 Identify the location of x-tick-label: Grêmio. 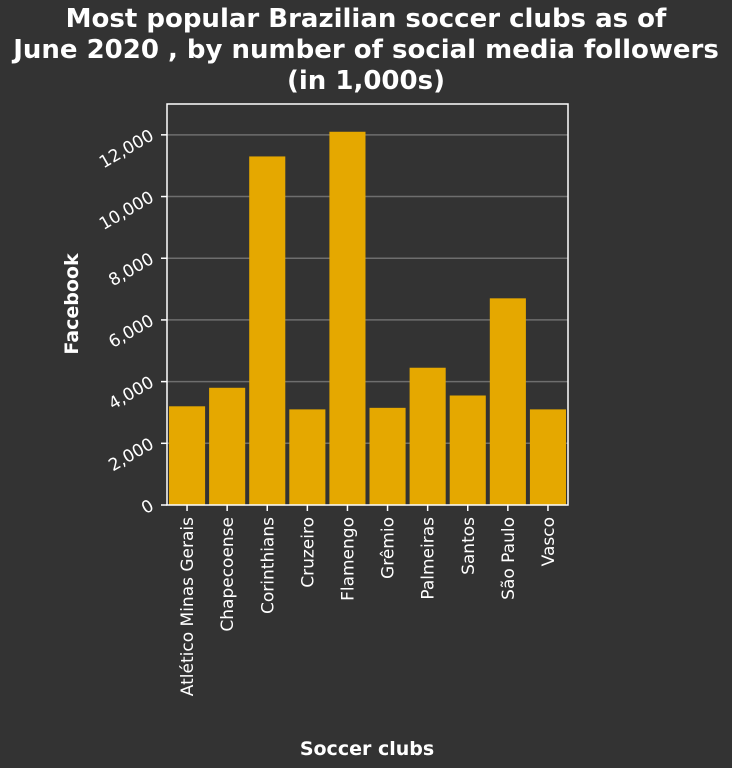
(389, 548).